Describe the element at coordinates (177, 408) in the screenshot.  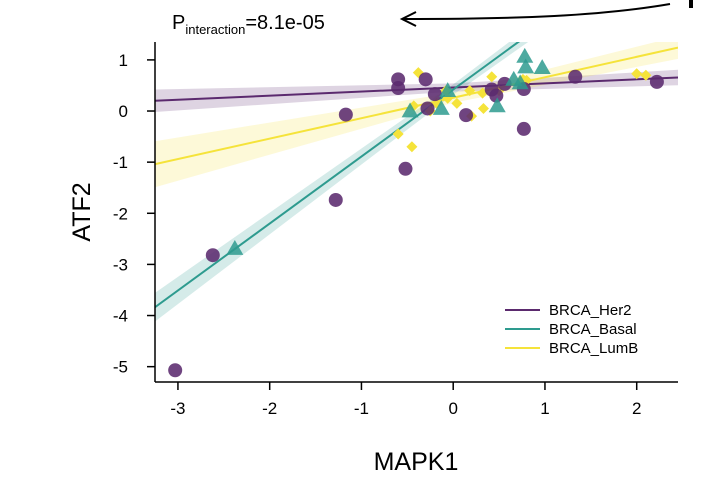
I see `x-tick-label: -3` at that location.